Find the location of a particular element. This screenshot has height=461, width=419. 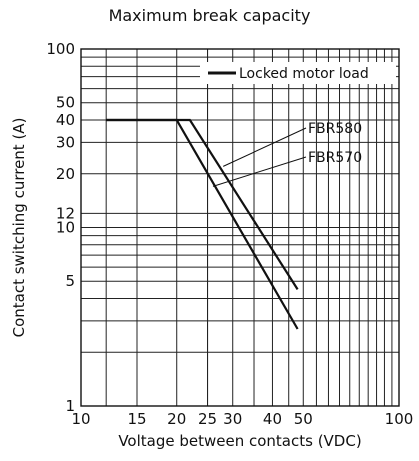

legend-label: Locked motor load is located at coordinates (304, 74).